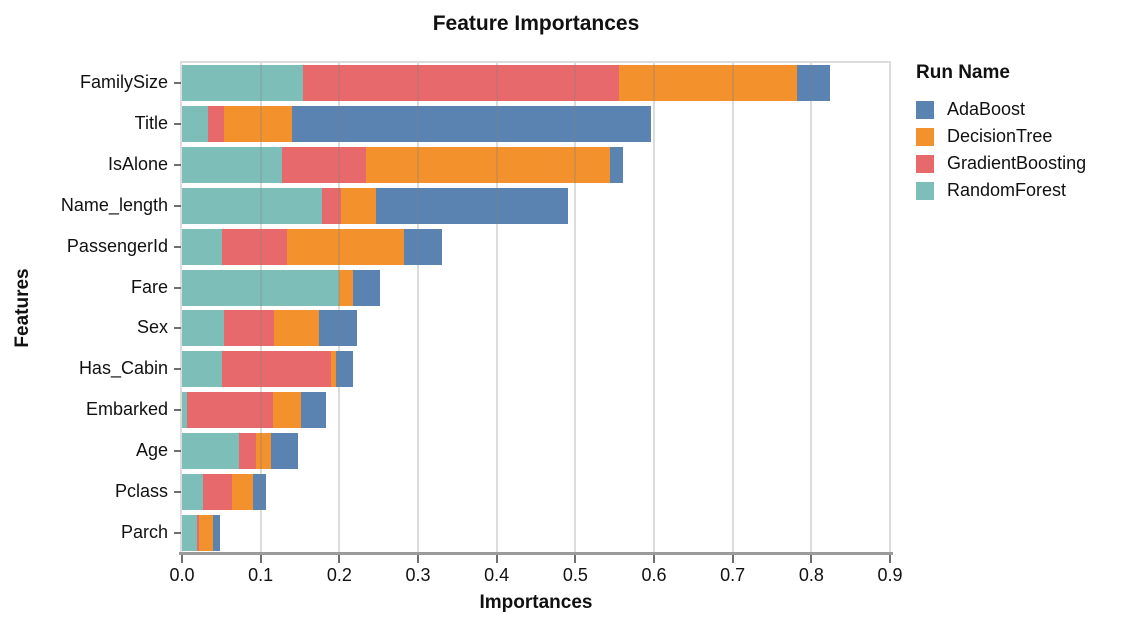 This screenshot has height=642, width=1136. I want to click on y-tick-label: Name_length, so click(114, 204).